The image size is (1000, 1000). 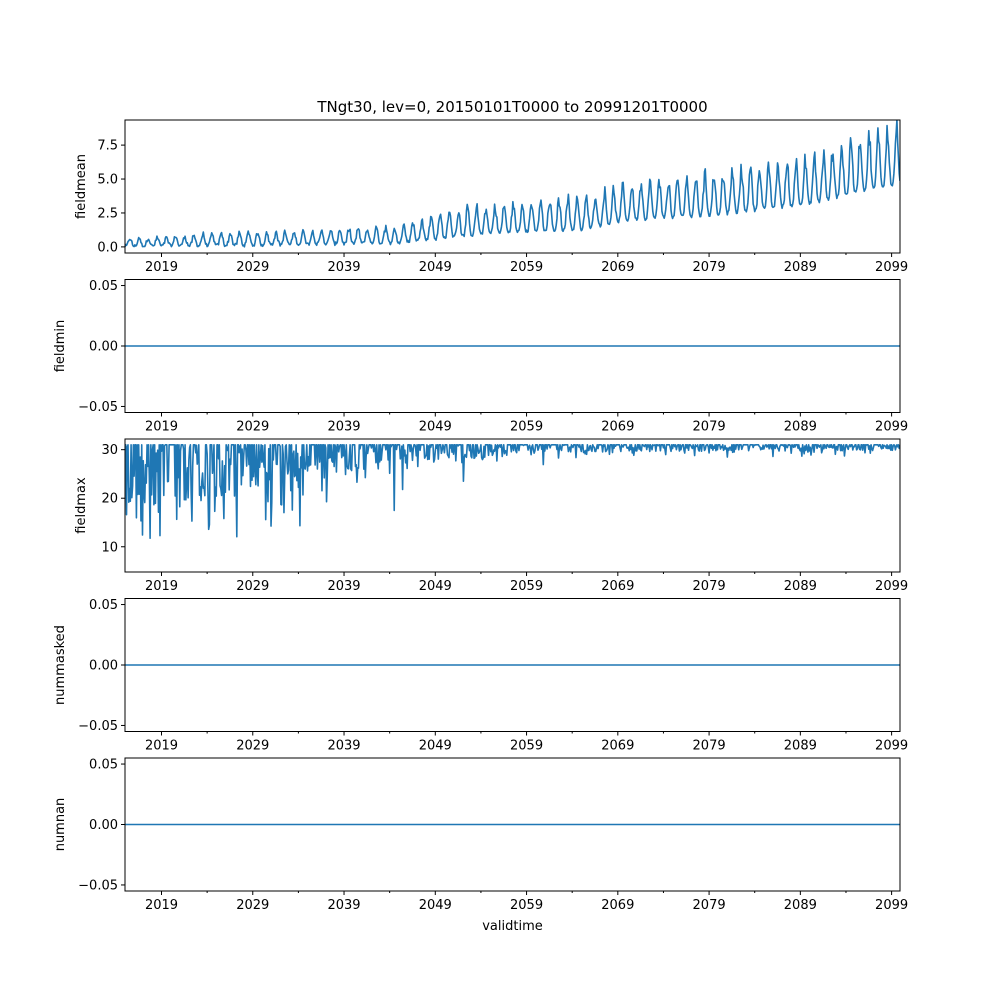 What do you see at coordinates (109, 499) in the screenshot?
I see `y-tick-label: 20` at bounding box center [109, 499].